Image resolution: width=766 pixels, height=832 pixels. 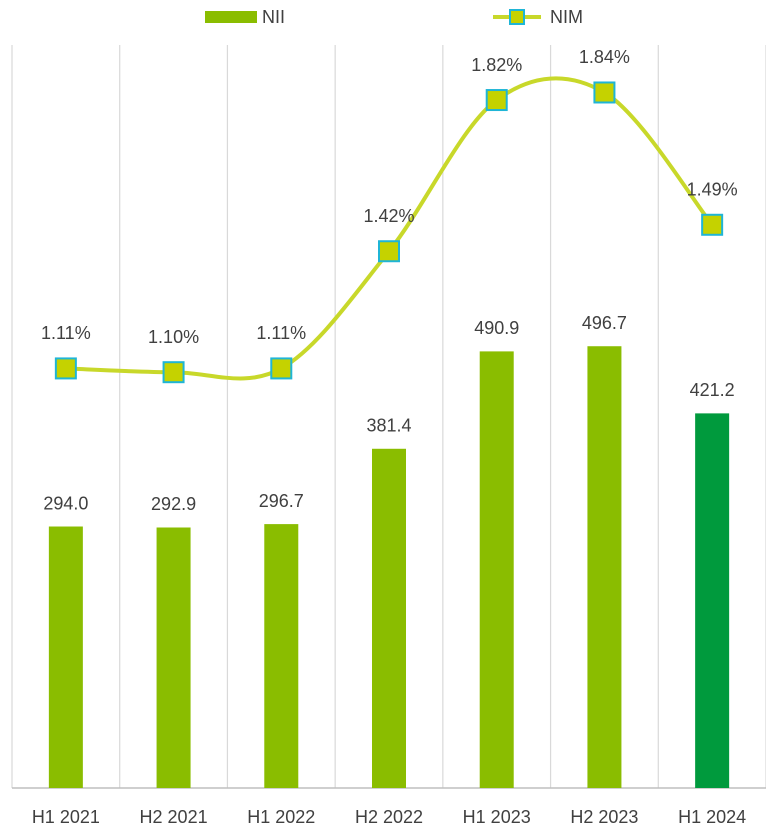 What do you see at coordinates (281, 817) in the screenshot?
I see `x-tick-label: H1 2022` at bounding box center [281, 817].